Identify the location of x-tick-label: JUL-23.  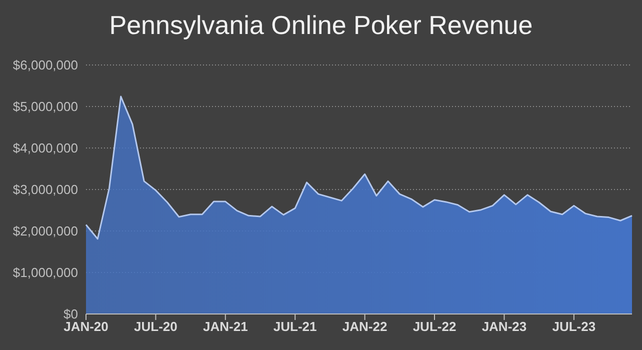
(574, 326).